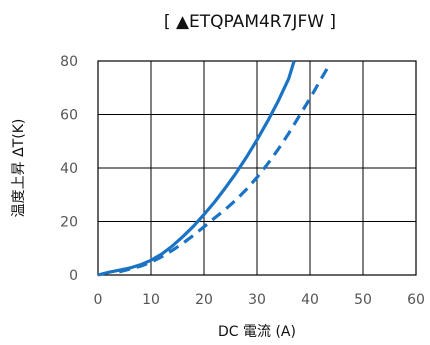 The height and width of the screenshot is (345, 430). I want to click on y-tick-label: 20, so click(69, 223).